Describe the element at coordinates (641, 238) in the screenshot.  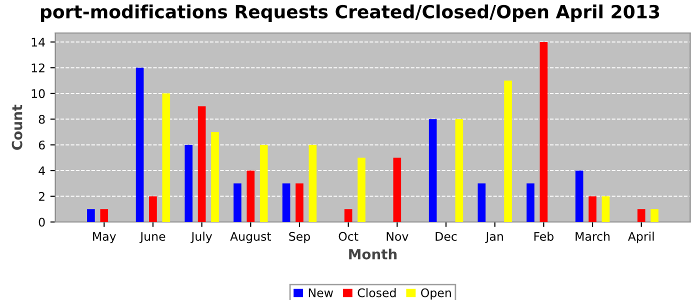
I see `x-tick-label: April` at that location.